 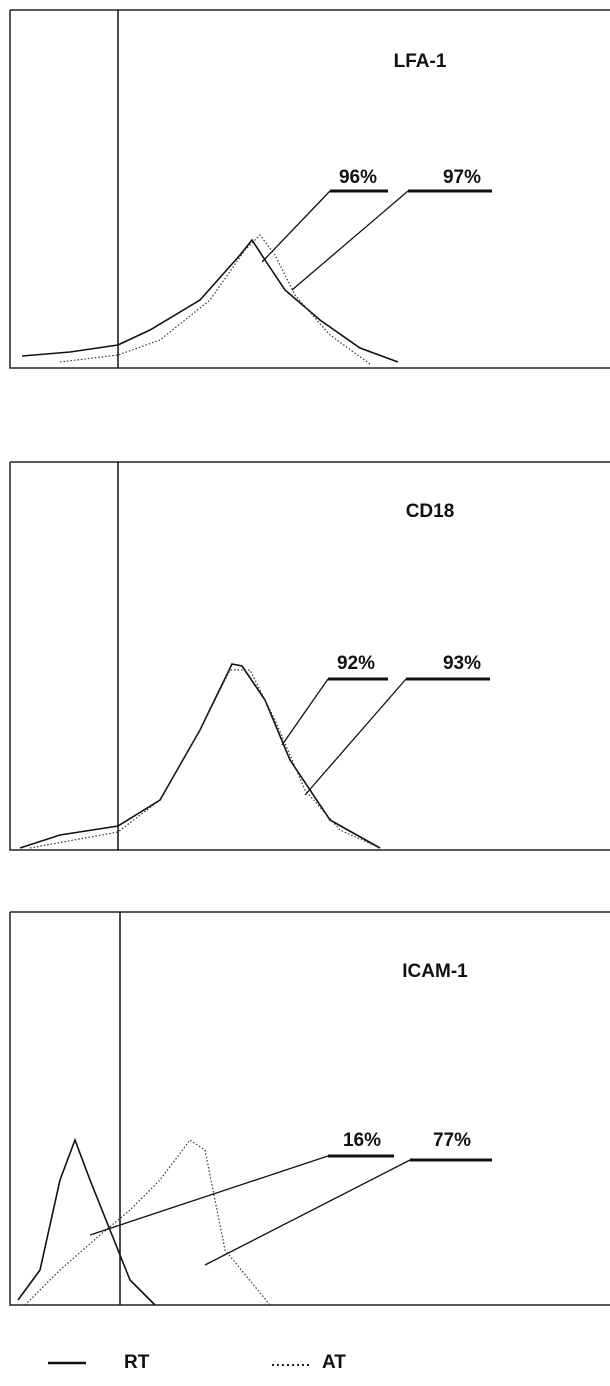 What do you see at coordinates (137, 1362) in the screenshot?
I see `legend-label: RT` at bounding box center [137, 1362].